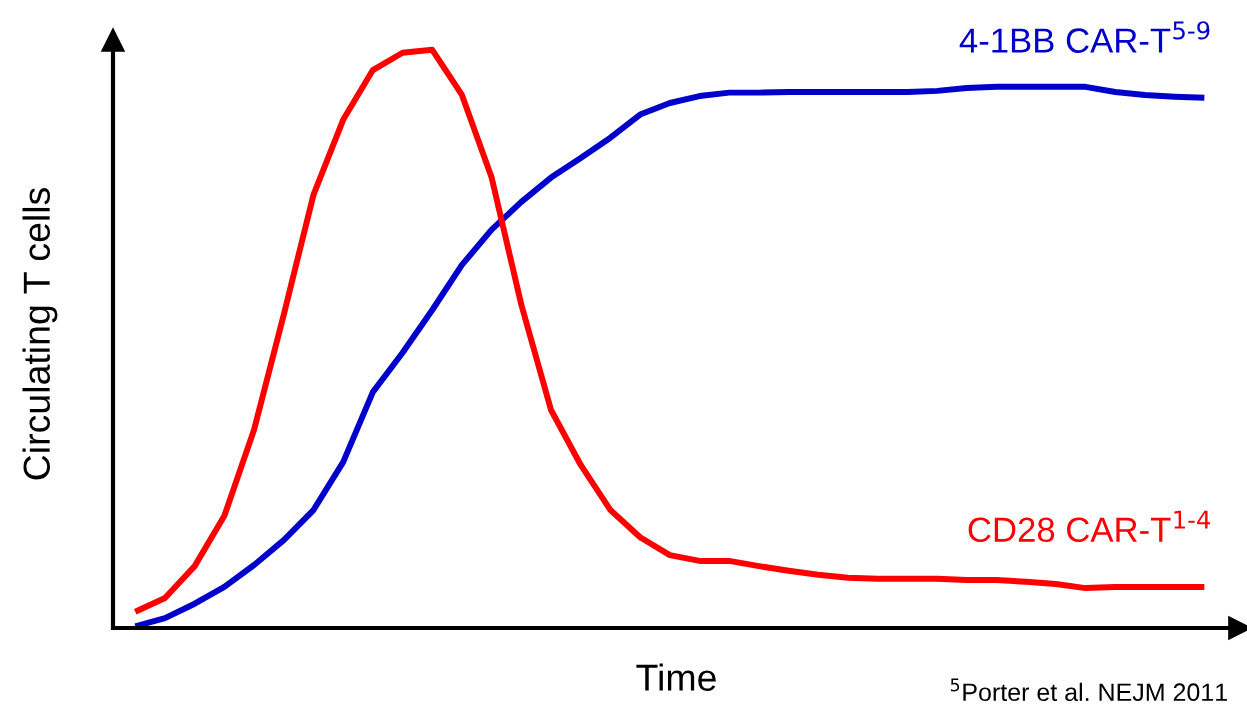 This screenshot has width=1247, height=709. I want to click on x-axis-title: Time, so click(676, 677).